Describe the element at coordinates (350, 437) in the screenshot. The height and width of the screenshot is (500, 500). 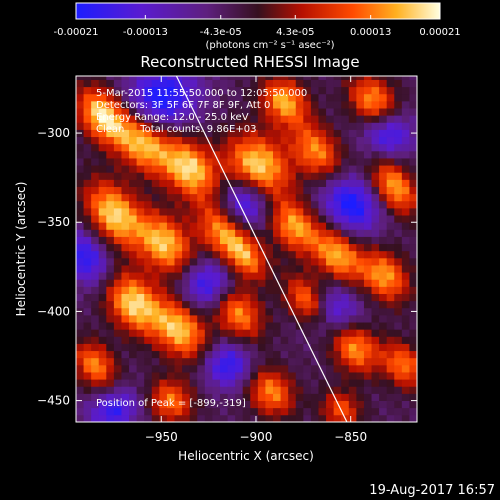
I see `x-tick-label: −850` at that location.